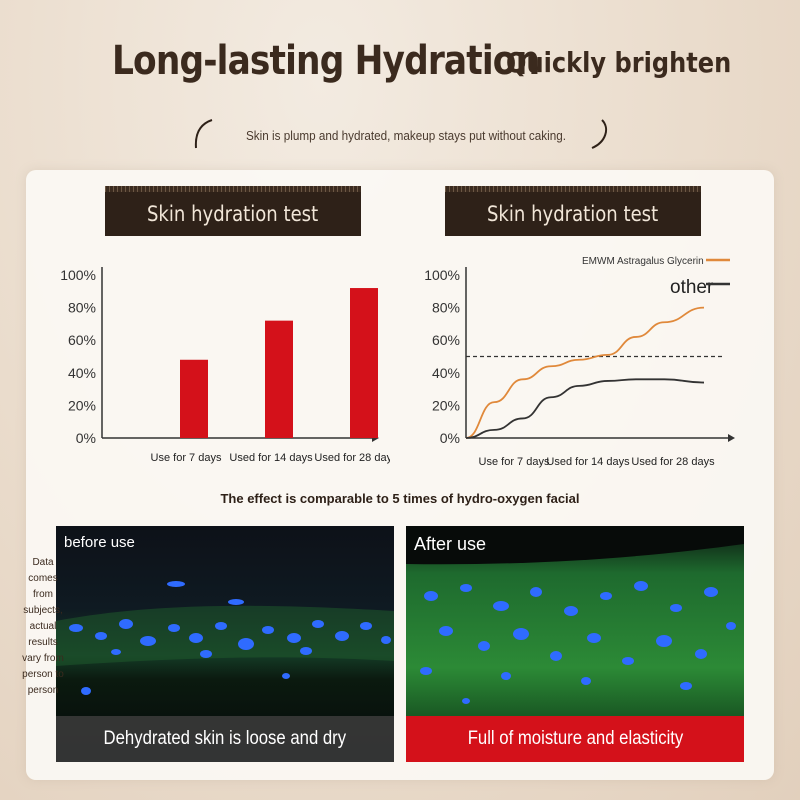 The width and height of the screenshot is (800, 800). Describe the element at coordinates (643, 261) in the screenshot. I see `legend-label: EMWM Astragalus Glycerin` at that location.